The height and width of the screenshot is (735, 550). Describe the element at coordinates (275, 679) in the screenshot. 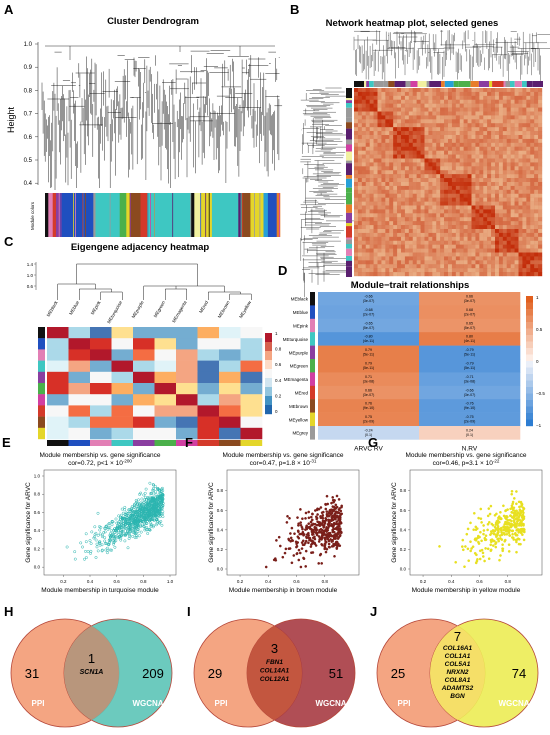

I see `panel-i-gene-label: COL12A1` at that location.